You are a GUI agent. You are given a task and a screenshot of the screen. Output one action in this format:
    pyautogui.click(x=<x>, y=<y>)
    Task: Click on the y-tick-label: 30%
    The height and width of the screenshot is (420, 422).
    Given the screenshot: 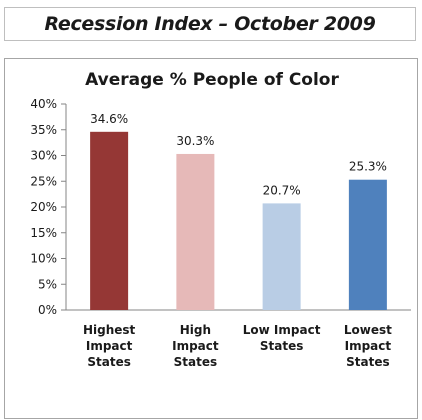 What is the action you would take?
    pyautogui.click(x=43, y=156)
    